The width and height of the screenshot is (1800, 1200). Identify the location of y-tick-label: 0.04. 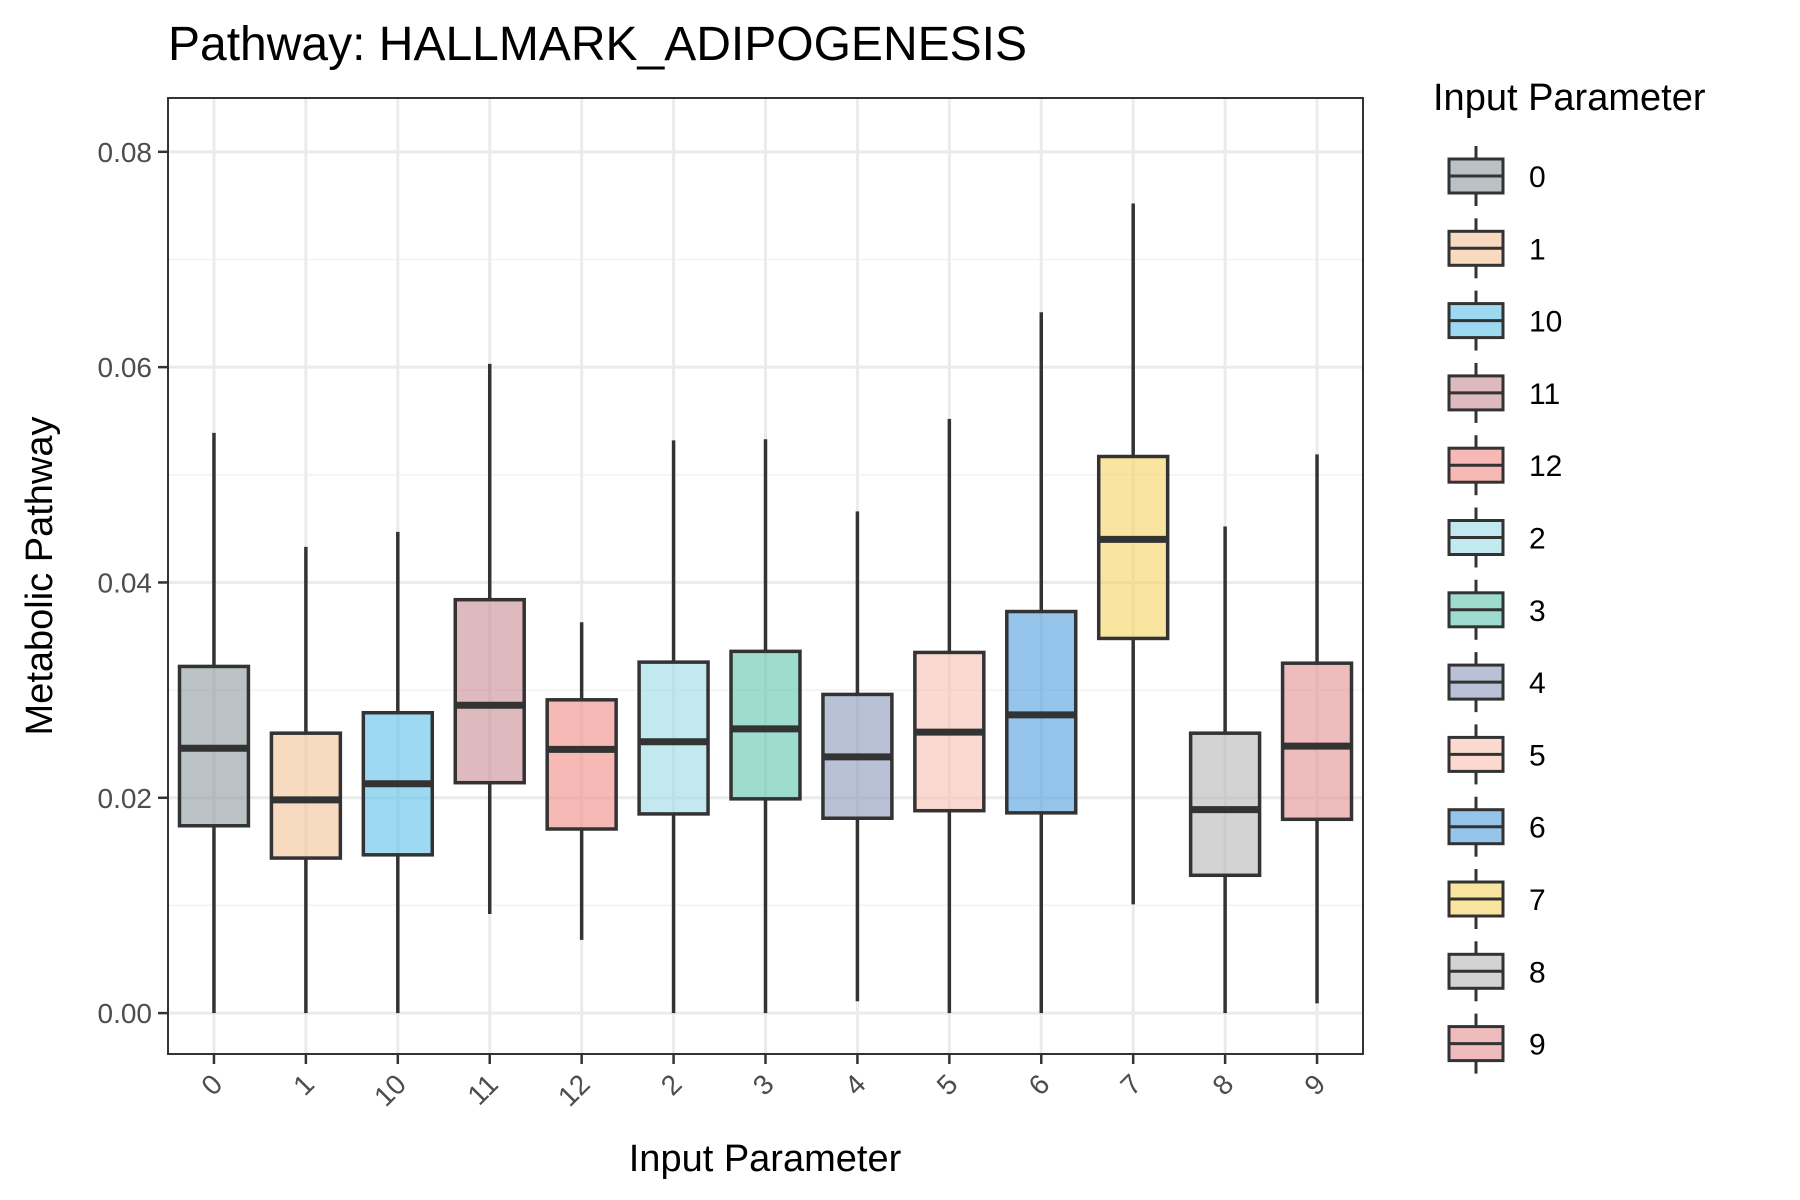
(125, 582).